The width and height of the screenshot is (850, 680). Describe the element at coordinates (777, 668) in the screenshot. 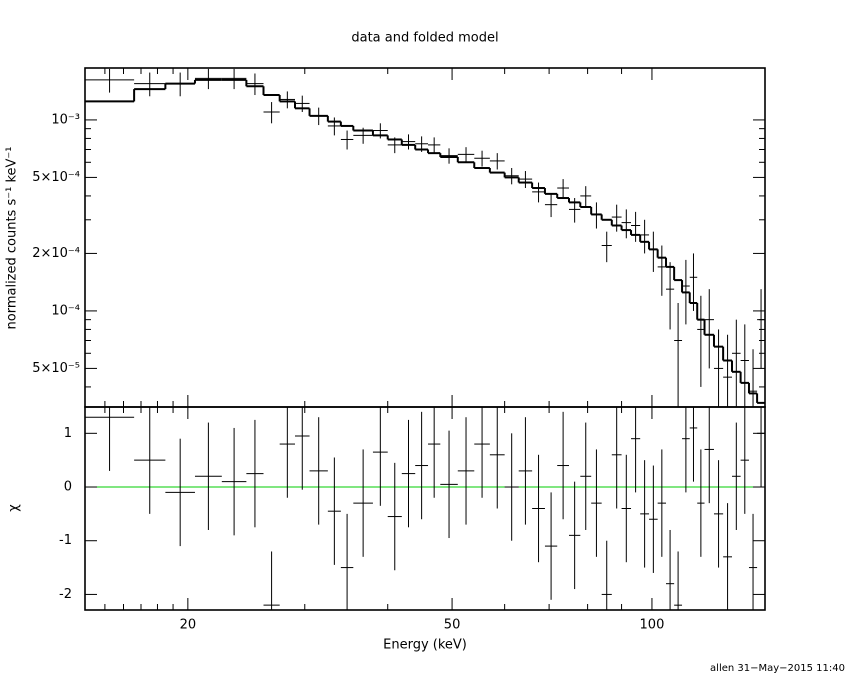

I see `footer: allen 31−May−2015 11:40` at that location.